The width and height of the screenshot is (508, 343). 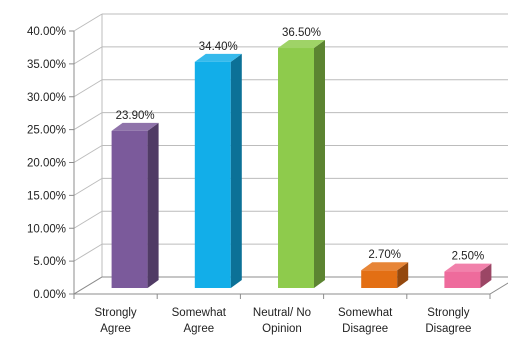 I want to click on data-label: 36.50%, so click(x=301, y=33).